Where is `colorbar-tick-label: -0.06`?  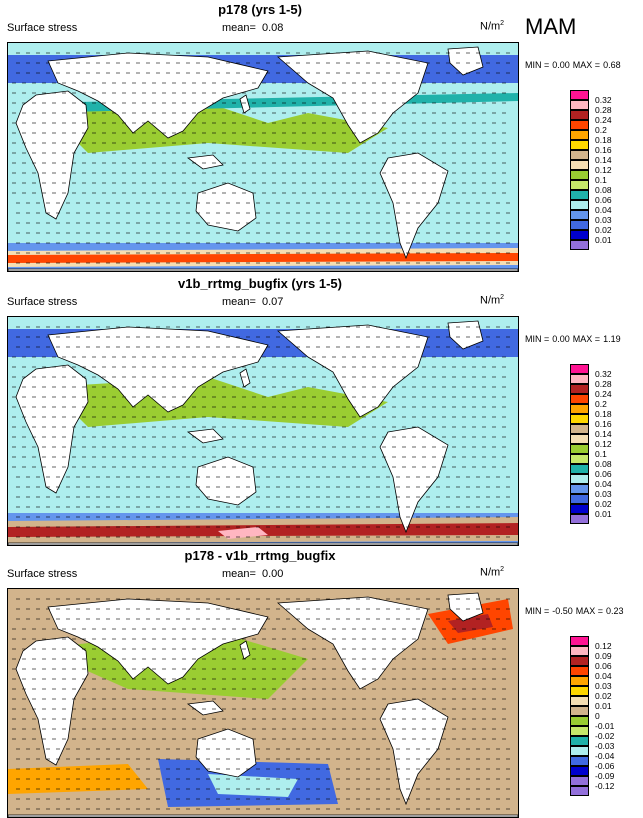 colorbar-tick-label: -0.06 is located at coordinates (605, 766).